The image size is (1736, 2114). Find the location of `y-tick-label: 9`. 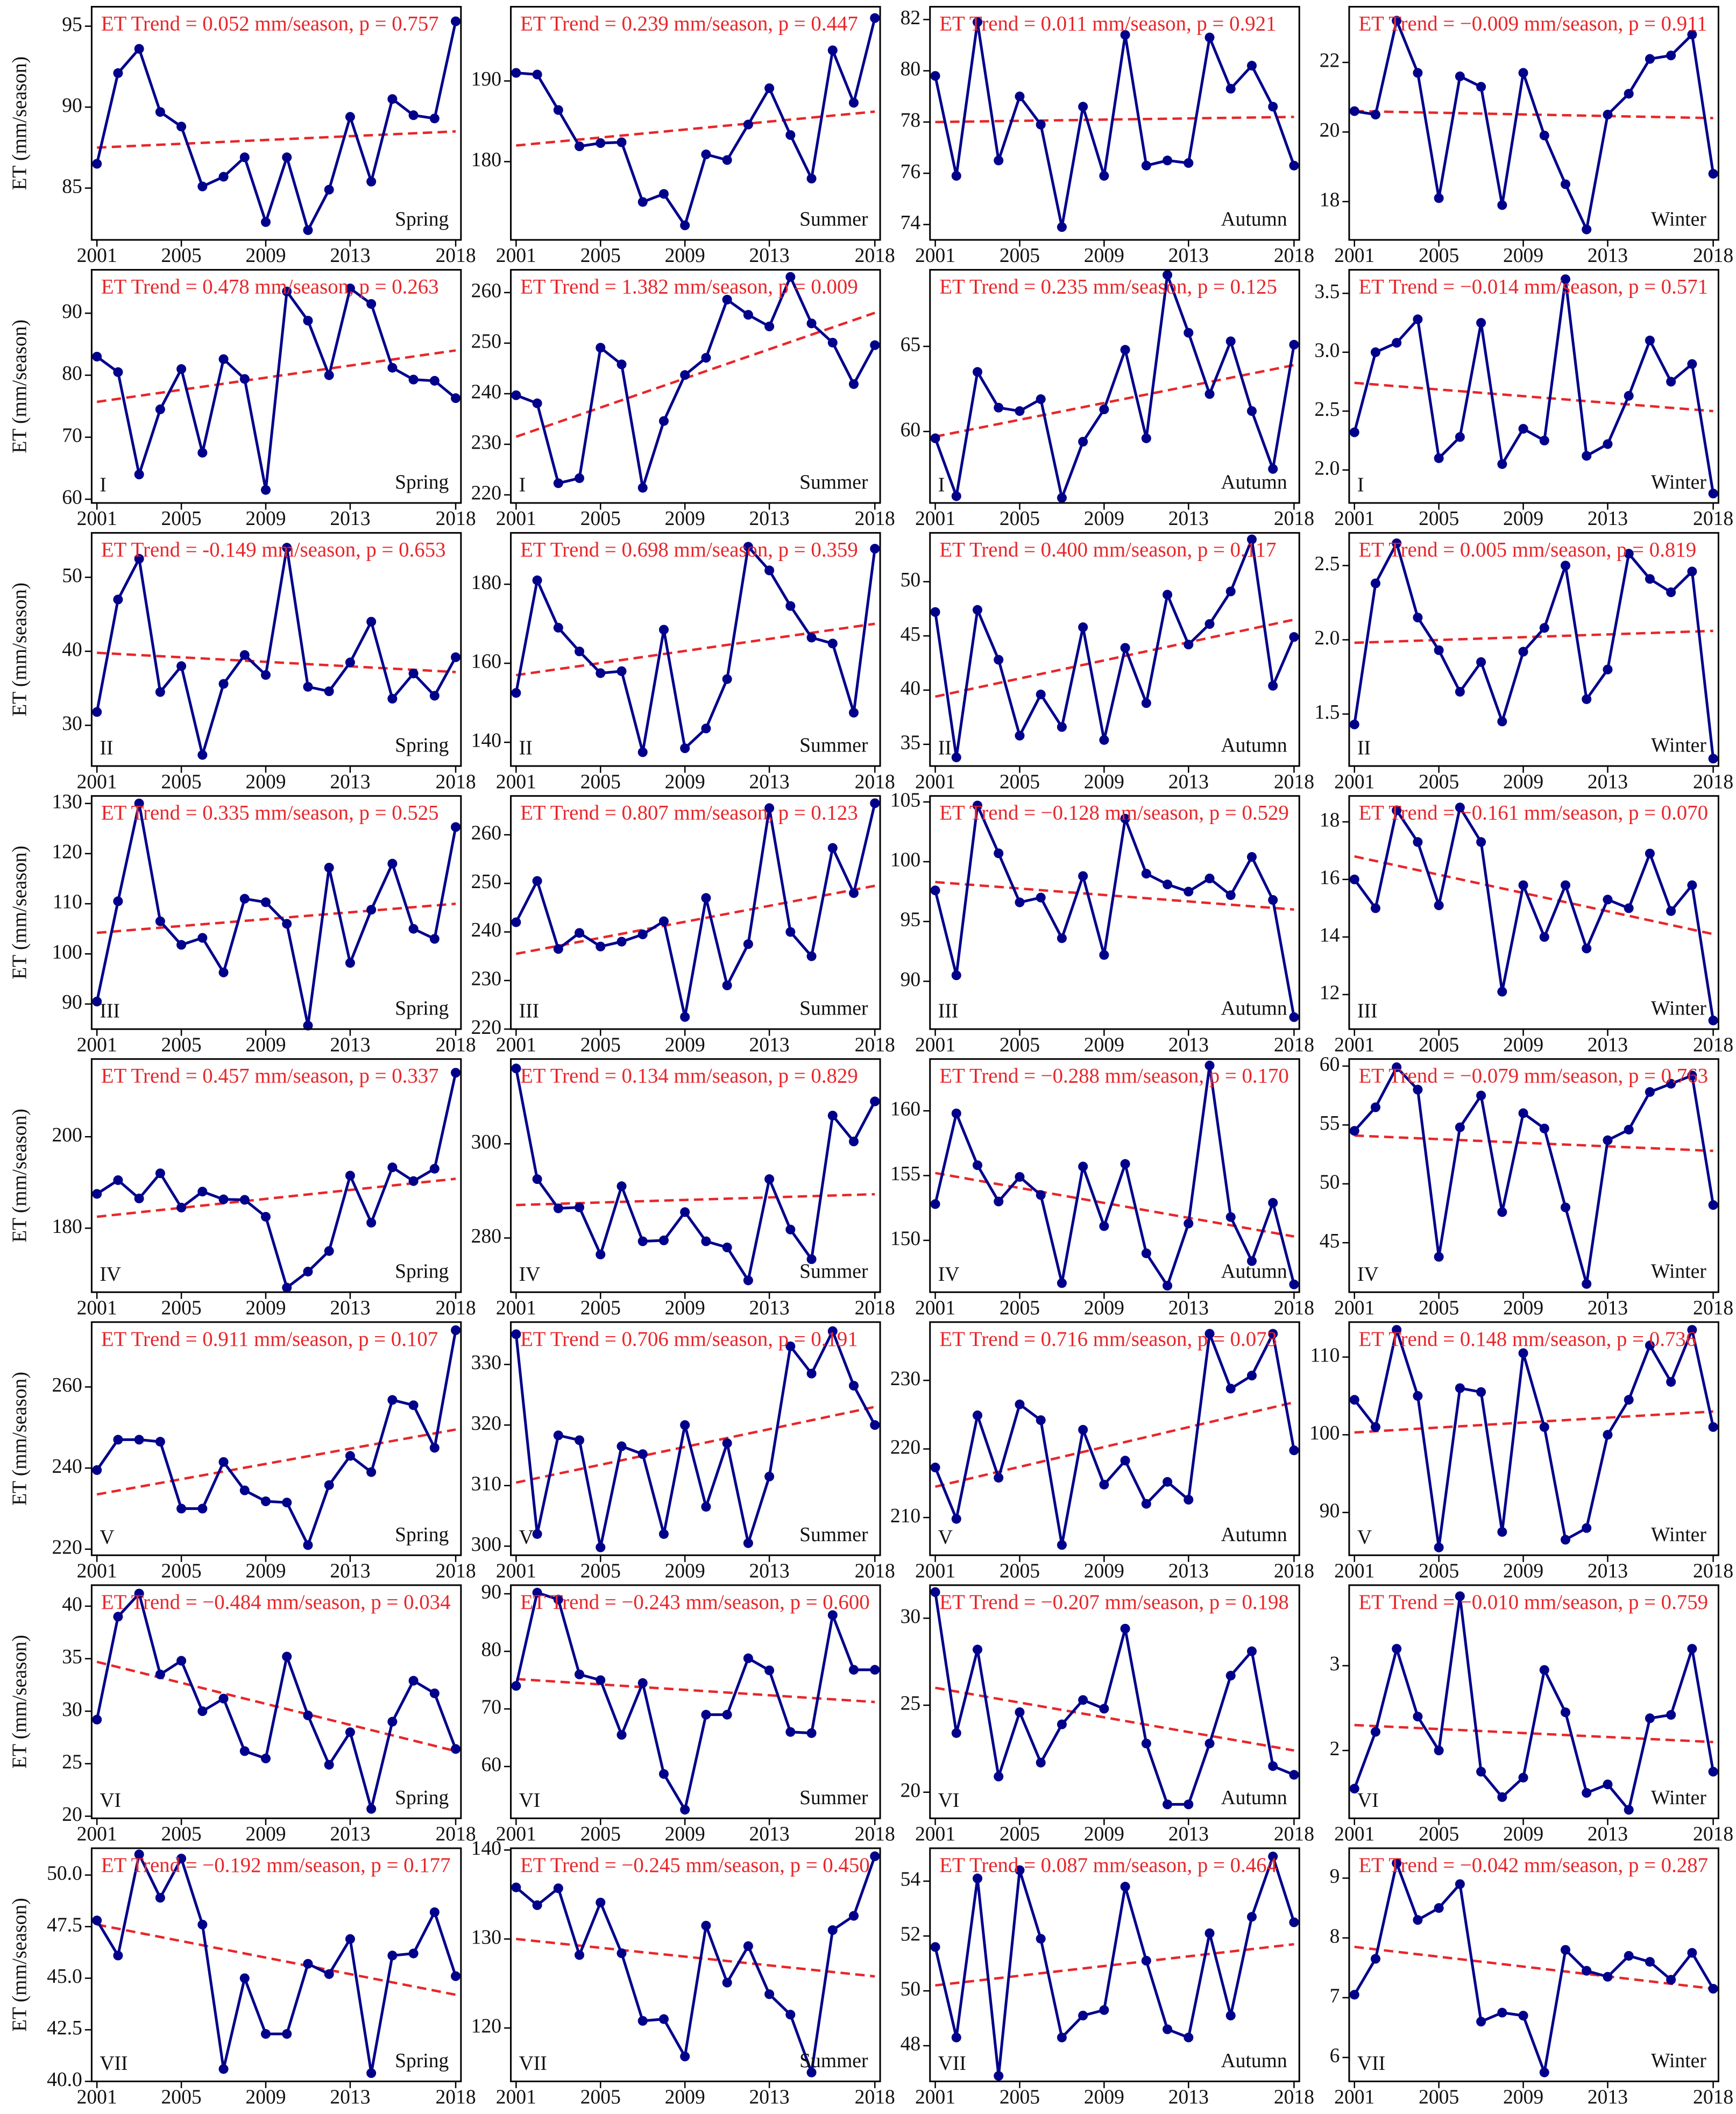

y-tick-label: 9 is located at coordinates (1335, 1876).